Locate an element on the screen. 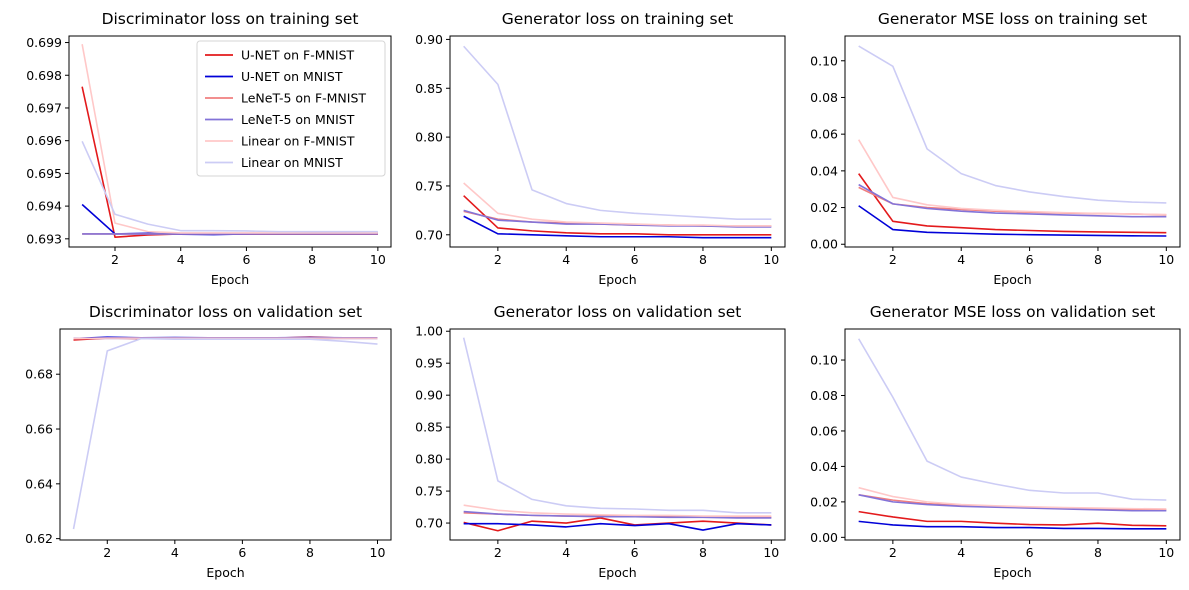 The image size is (1189, 590). y-tick-label: 0.62 is located at coordinates (39, 538).